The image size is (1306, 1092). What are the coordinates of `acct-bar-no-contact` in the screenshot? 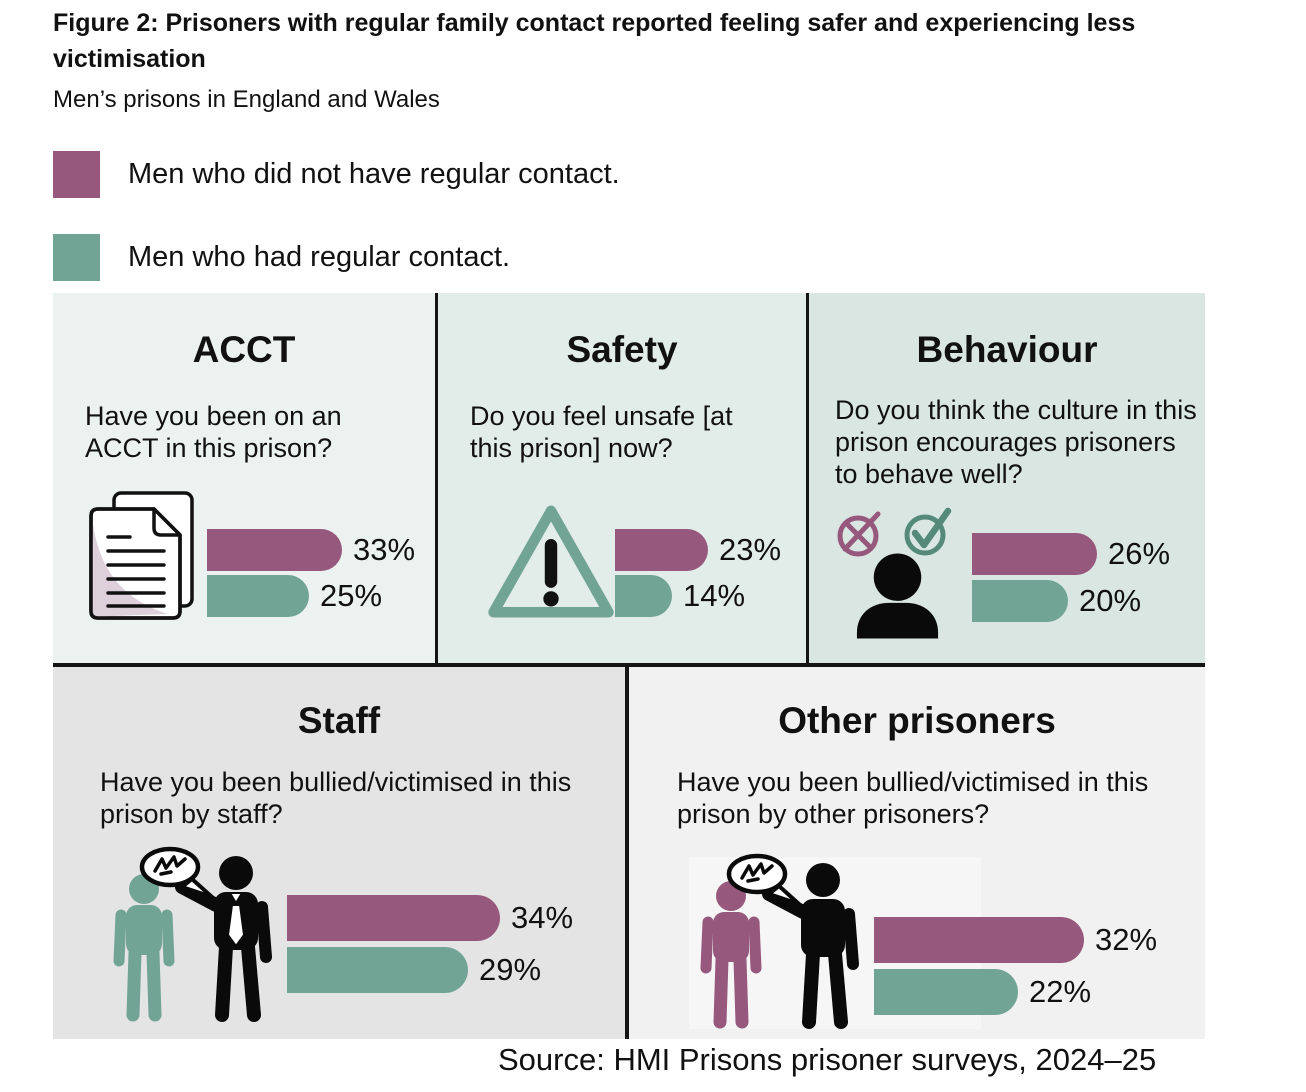 It's located at (274, 550).